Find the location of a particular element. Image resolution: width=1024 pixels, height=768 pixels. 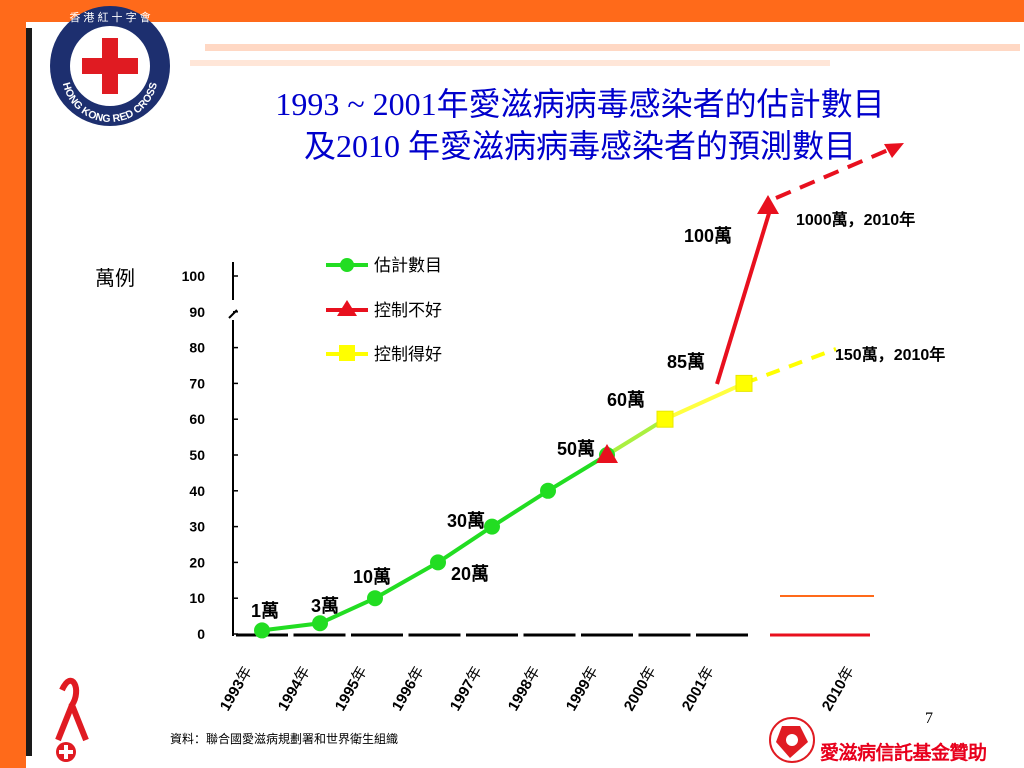

y-tick-label: 60 is located at coordinates (197, 419).